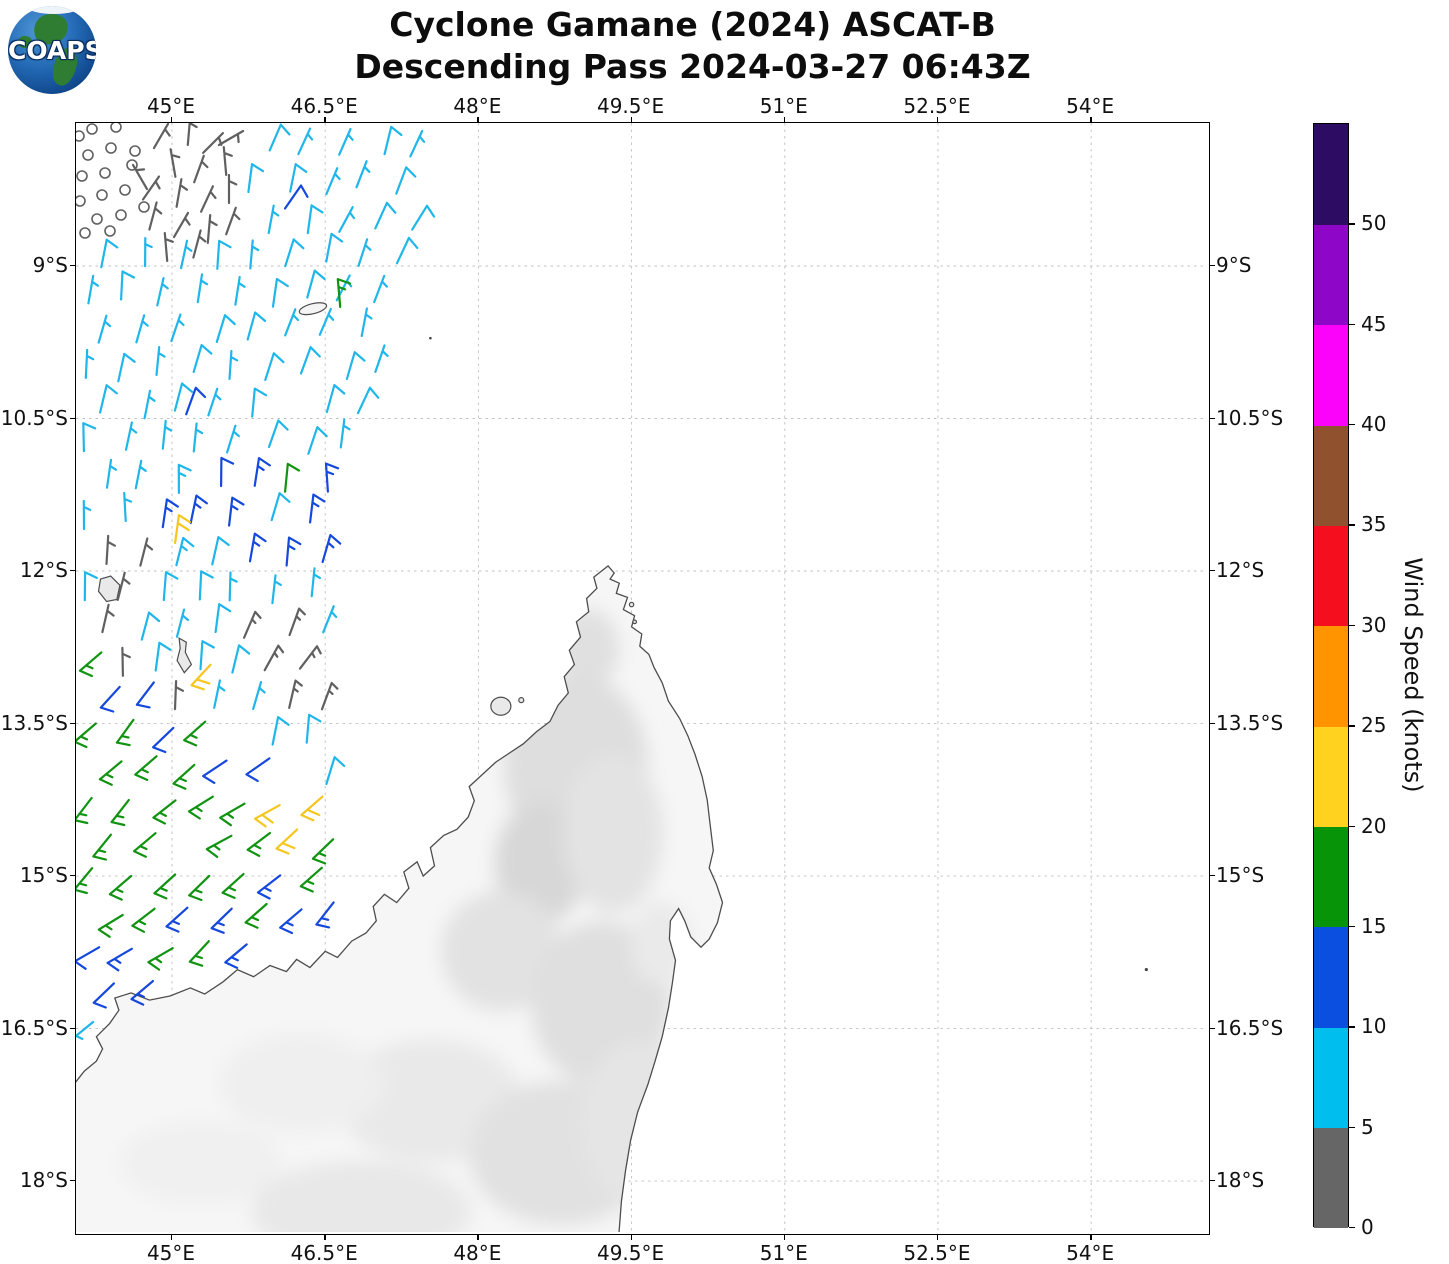  Describe the element at coordinates (43, 875) in the screenshot. I see `y-tick-label-left: 15°S` at that location.